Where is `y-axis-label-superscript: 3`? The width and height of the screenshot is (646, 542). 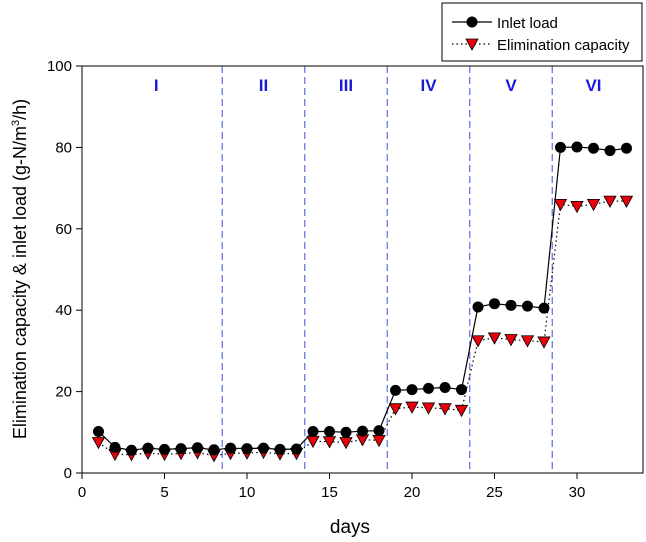 y-axis-label-superscript: 3 is located at coordinates (16, 123).